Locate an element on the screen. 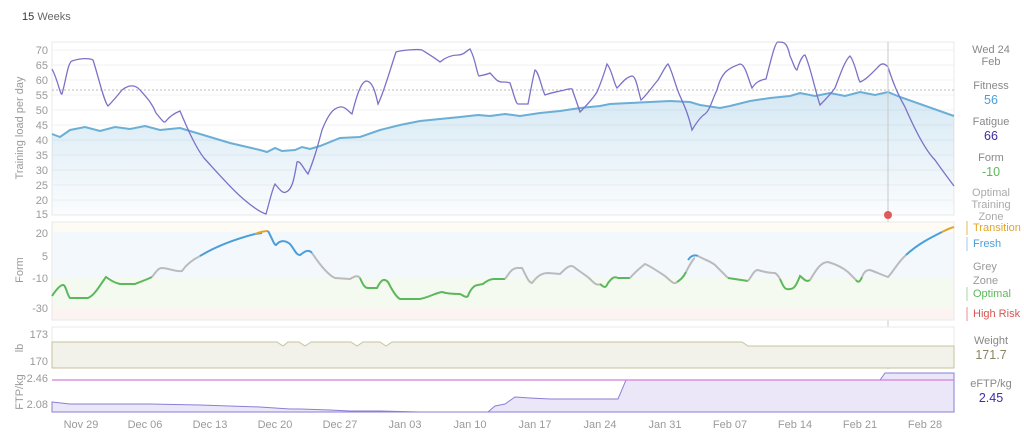  svg-text: 45 is located at coordinates (42, 126).